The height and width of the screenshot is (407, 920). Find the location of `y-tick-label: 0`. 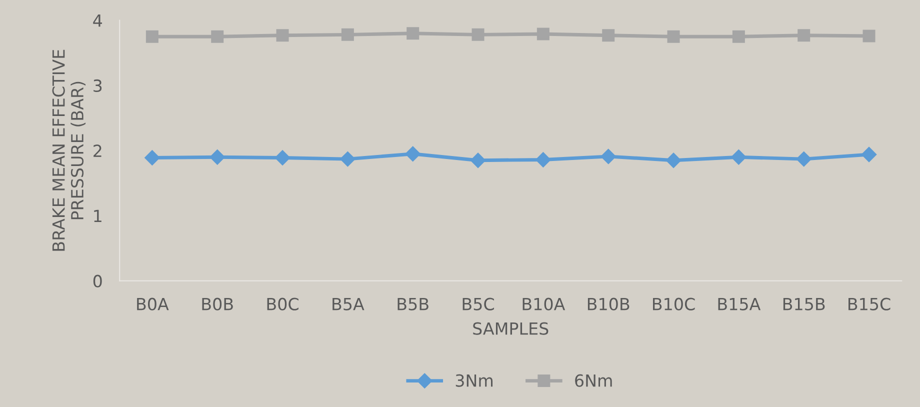

y-tick-label: 0 is located at coordinates (97, 281).